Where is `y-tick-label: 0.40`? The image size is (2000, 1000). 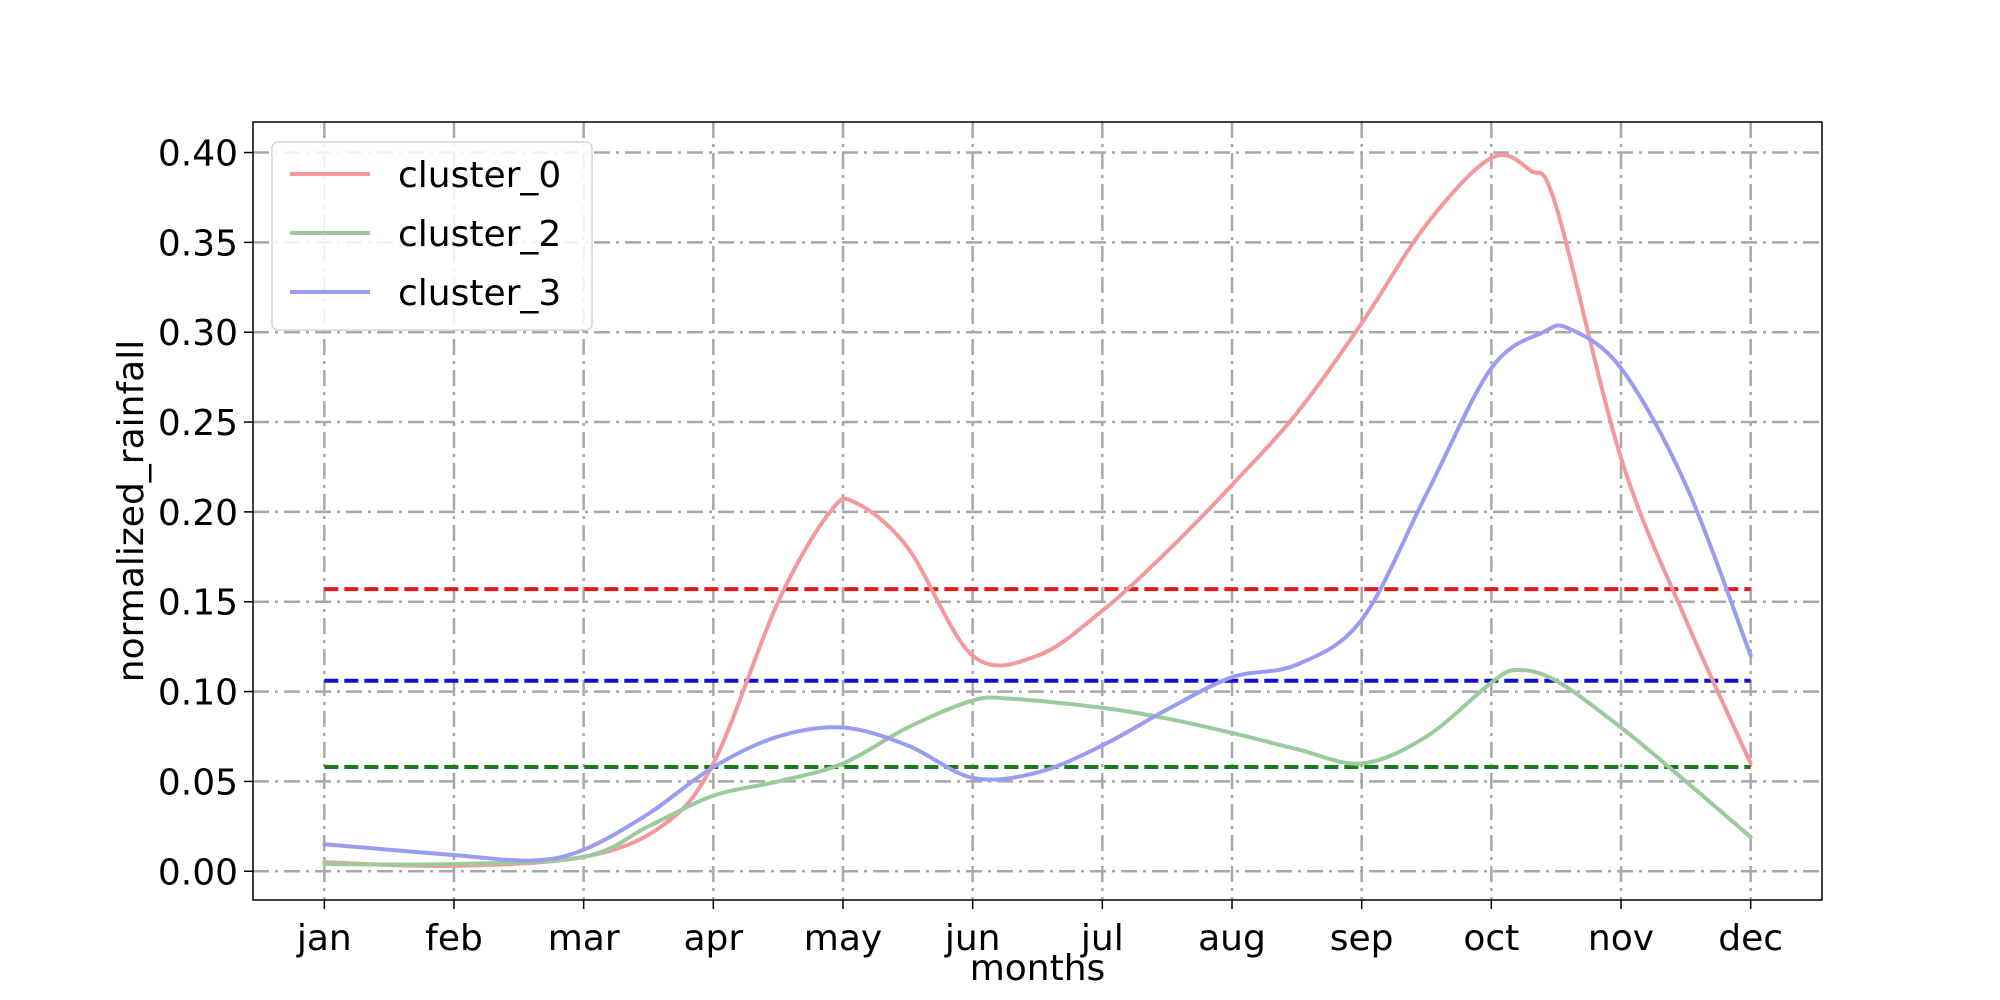
y-tick-label: 0.40 is located at coordinates (198, 154).